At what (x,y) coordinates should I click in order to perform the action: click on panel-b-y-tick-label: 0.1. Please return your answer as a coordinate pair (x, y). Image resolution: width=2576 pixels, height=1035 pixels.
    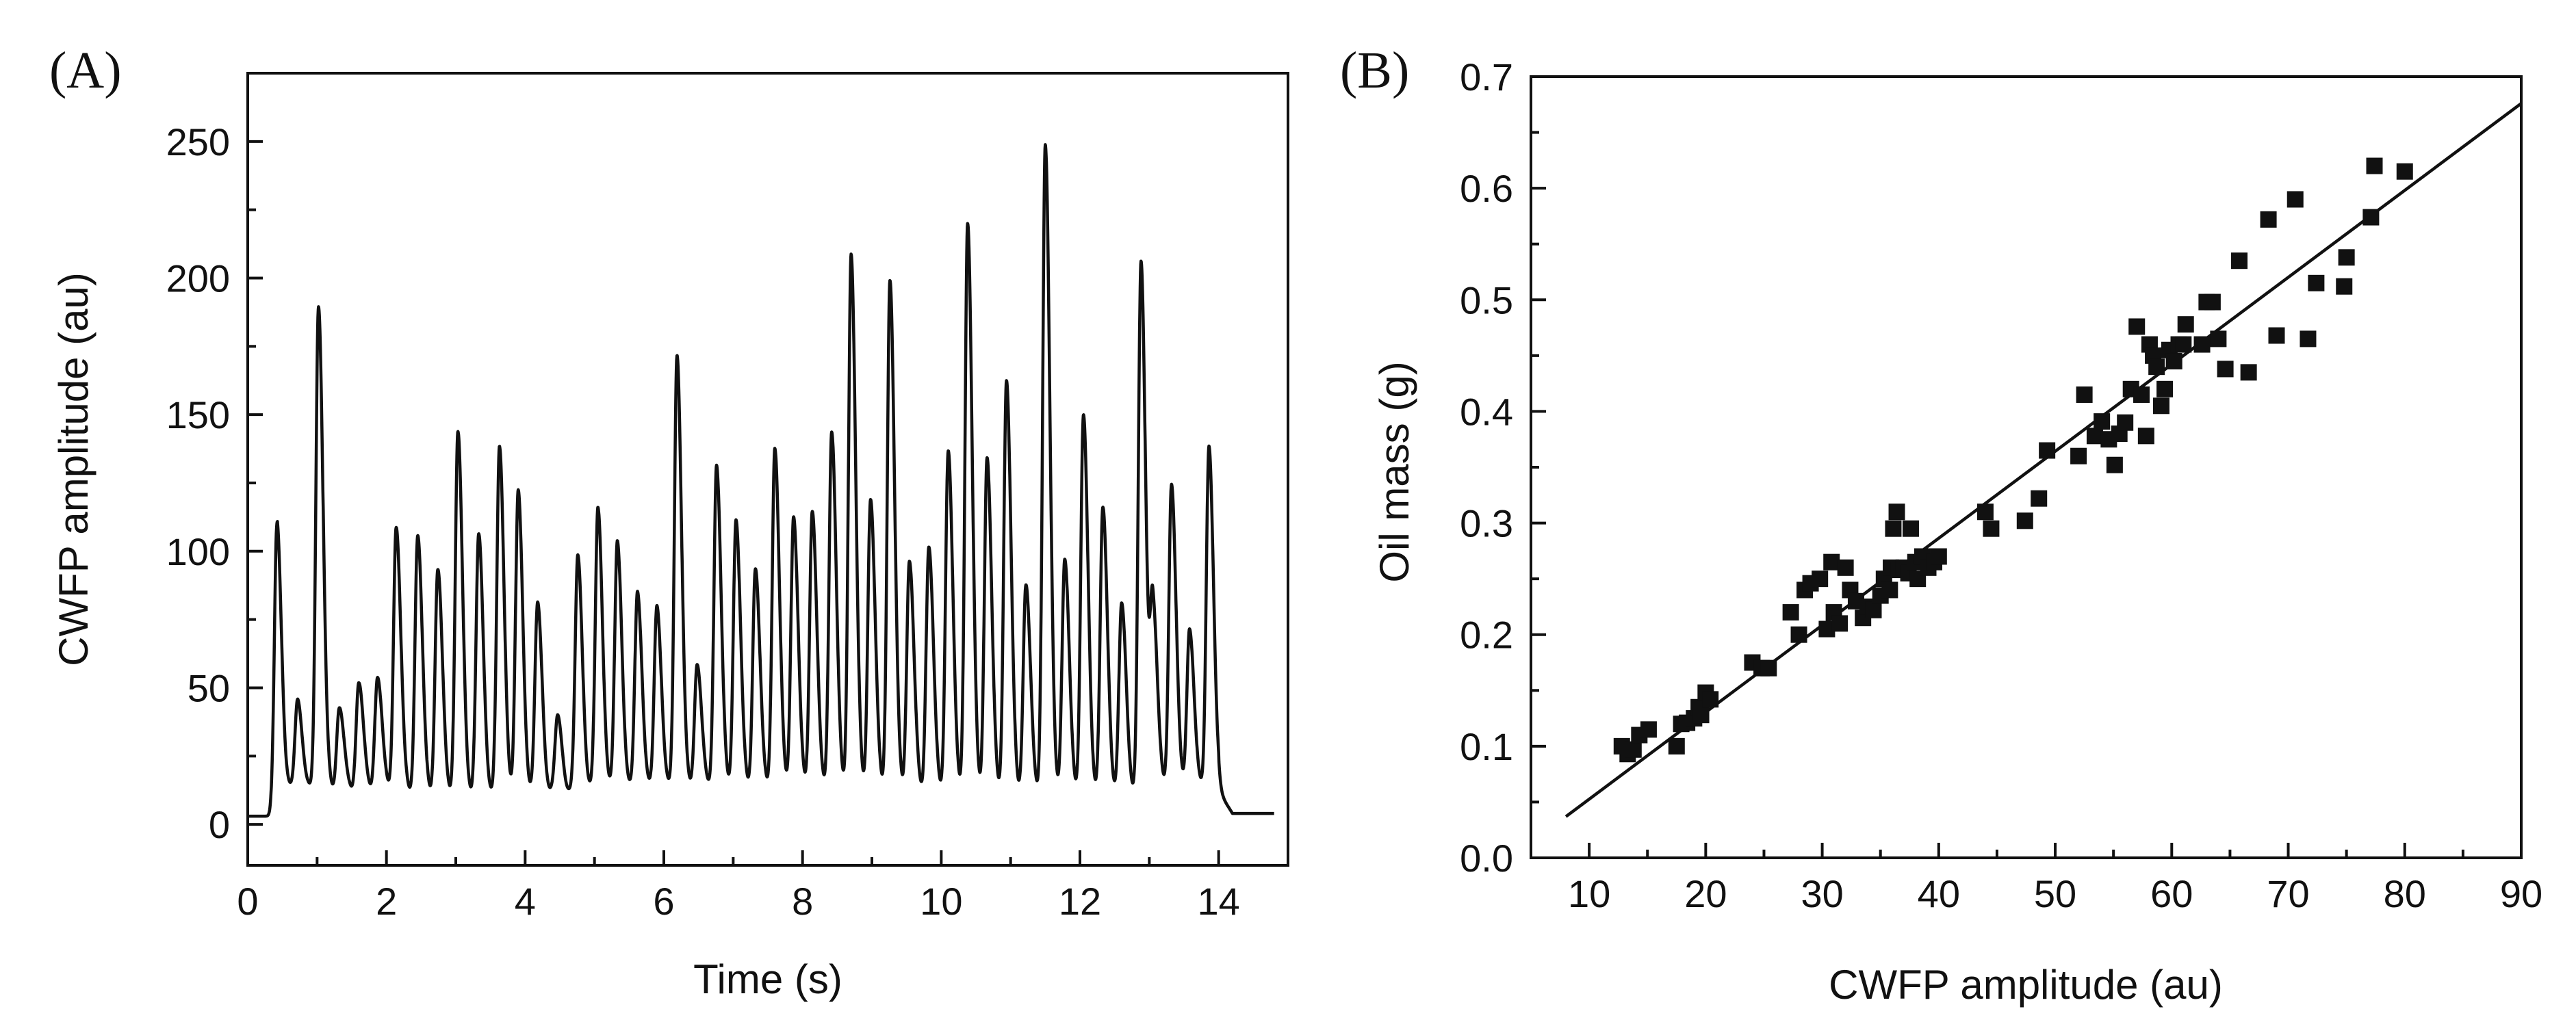
    Looking at the image, I should click on (1486, 747).